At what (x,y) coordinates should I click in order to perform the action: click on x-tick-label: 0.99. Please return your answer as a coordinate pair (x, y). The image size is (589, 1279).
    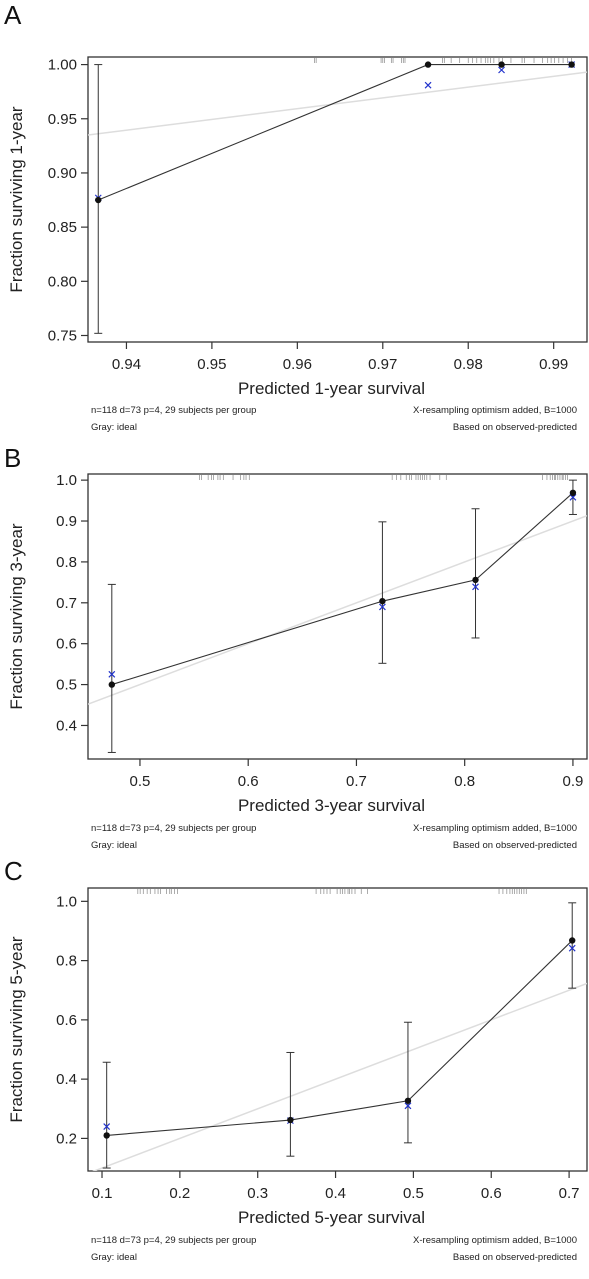
    Looking at the image, I should click on (553, 364).